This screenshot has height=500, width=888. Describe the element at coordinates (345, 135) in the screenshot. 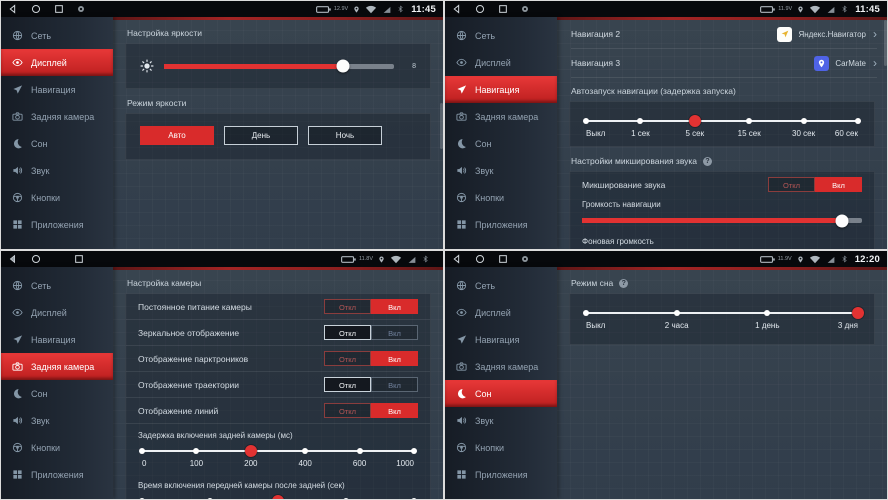

I see `mode-button-night: Ночь` at that location.